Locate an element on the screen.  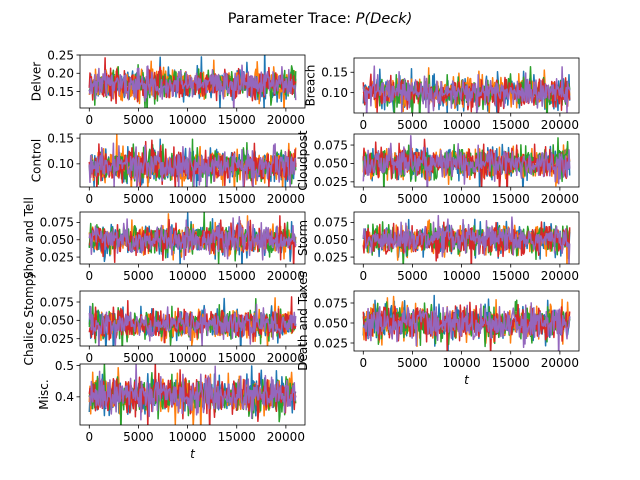
y-tick-label: 0.20 is located at coordinates (60, 74).